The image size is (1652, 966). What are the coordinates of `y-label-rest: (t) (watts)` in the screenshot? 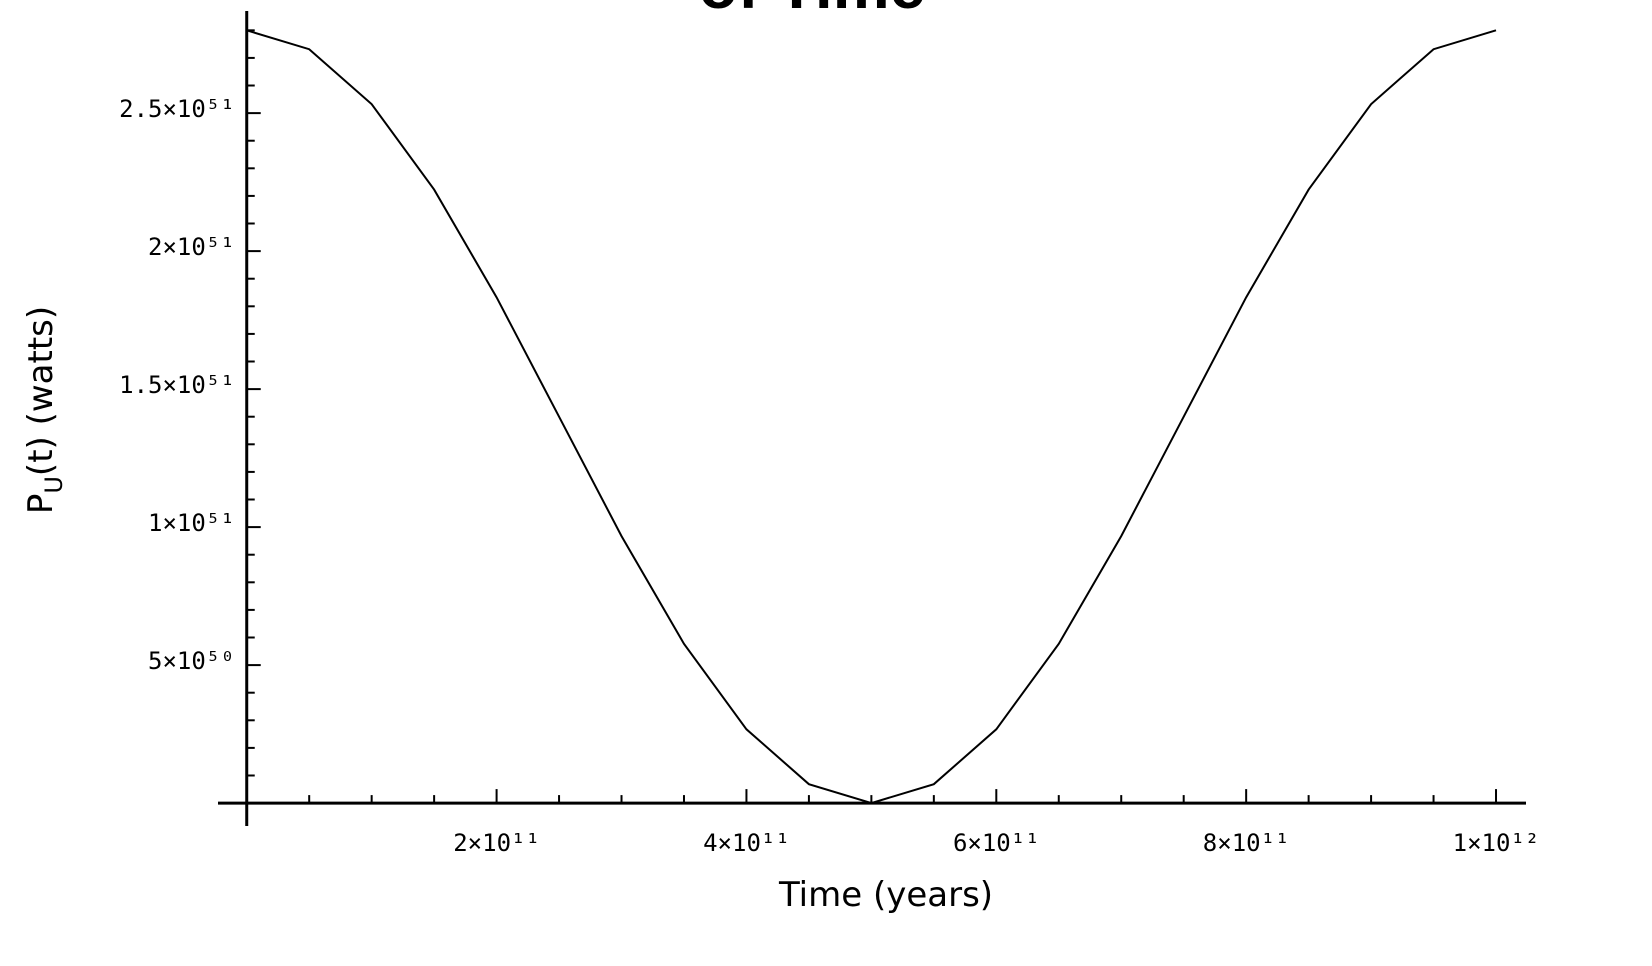 It's located at (41, 391).